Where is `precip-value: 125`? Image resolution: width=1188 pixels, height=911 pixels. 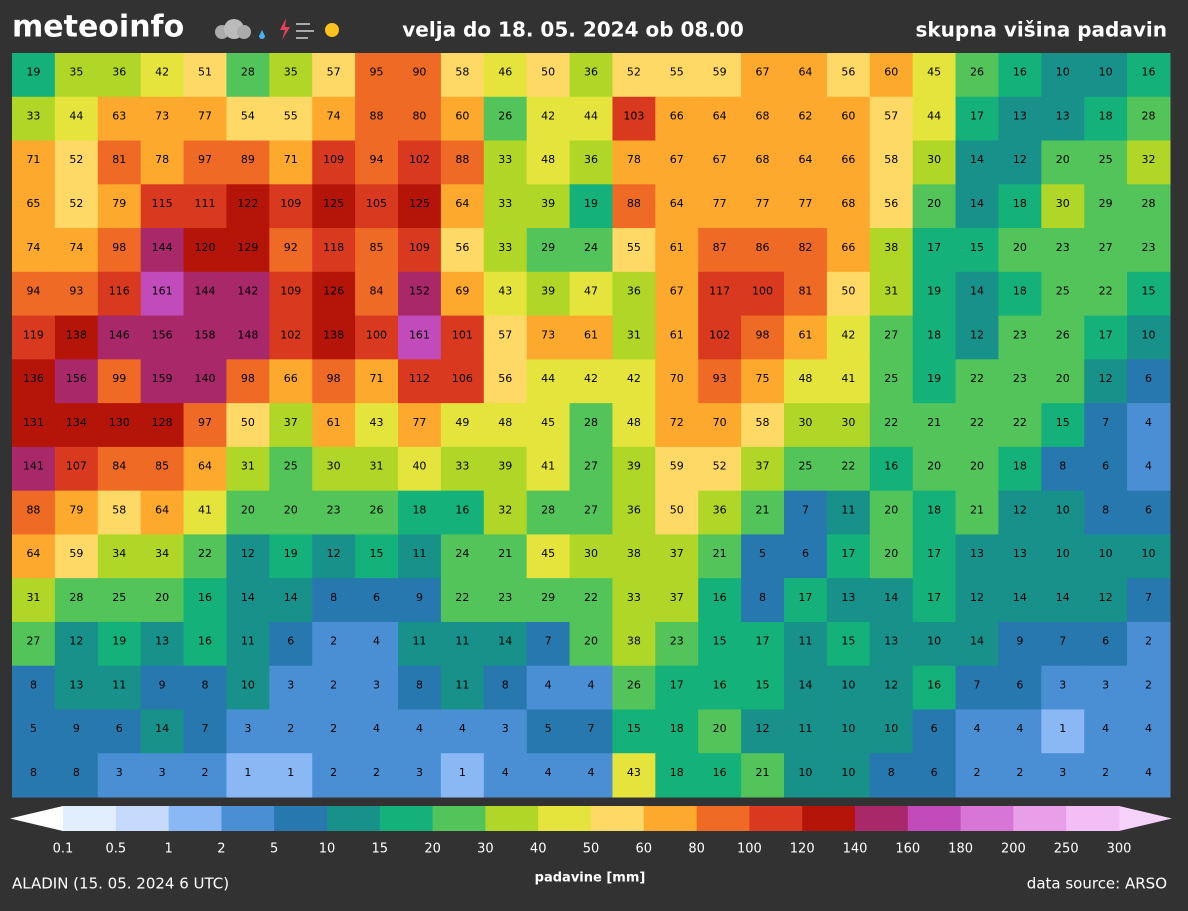
precip-value: 125 is located at coordinates (419, 203).